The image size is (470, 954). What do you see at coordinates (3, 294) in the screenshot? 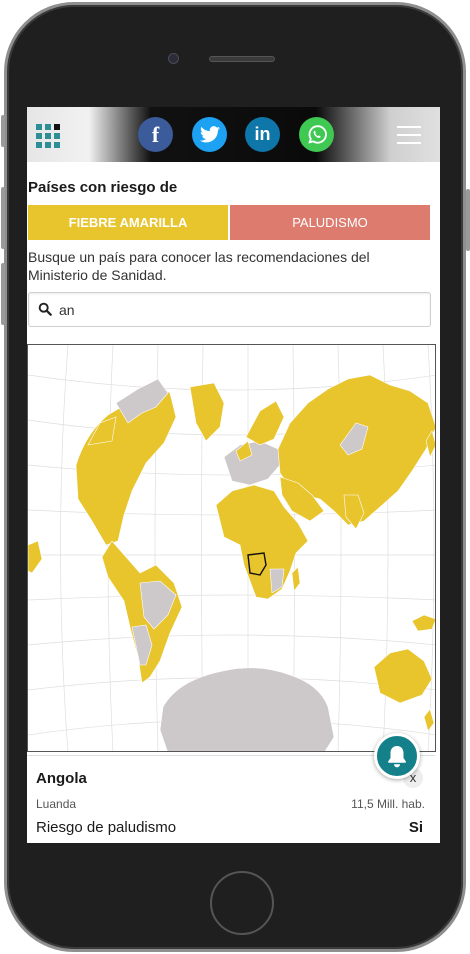
I see `phone-volume-down` at bounding box center [3, 294].